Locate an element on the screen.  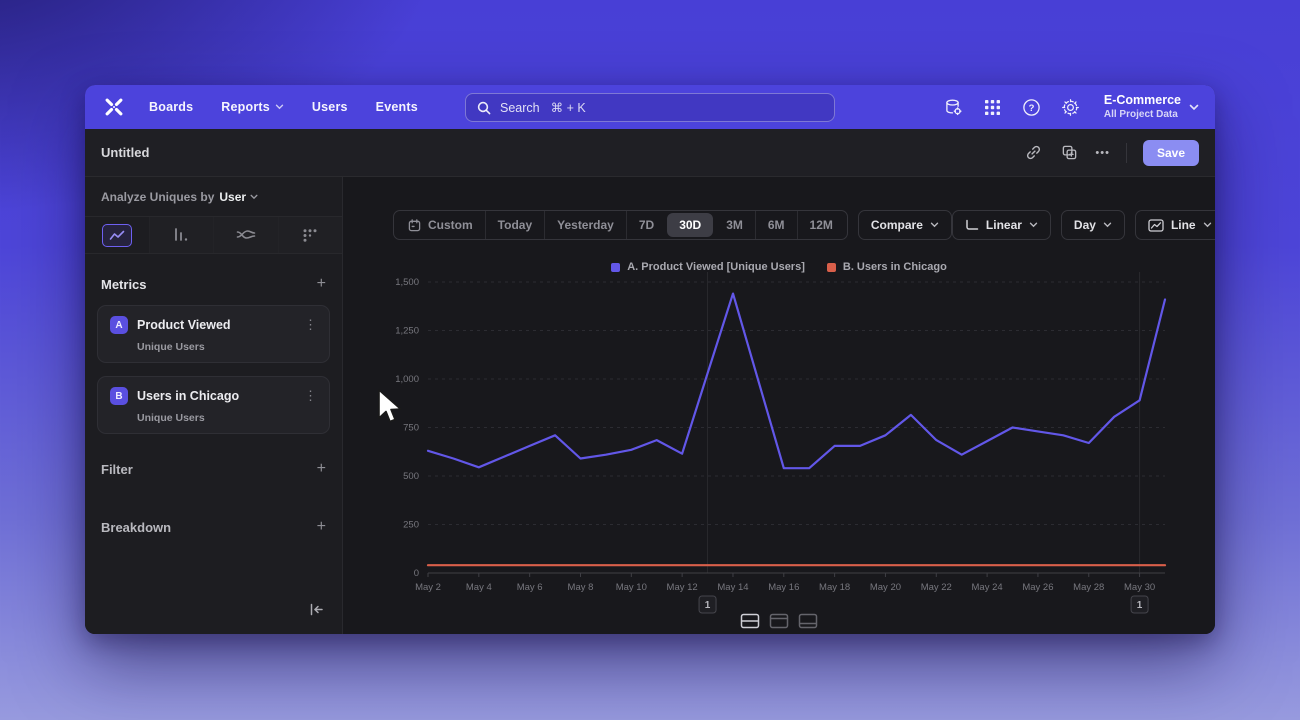
tab-insights-line is located at coordinates (117, 235).